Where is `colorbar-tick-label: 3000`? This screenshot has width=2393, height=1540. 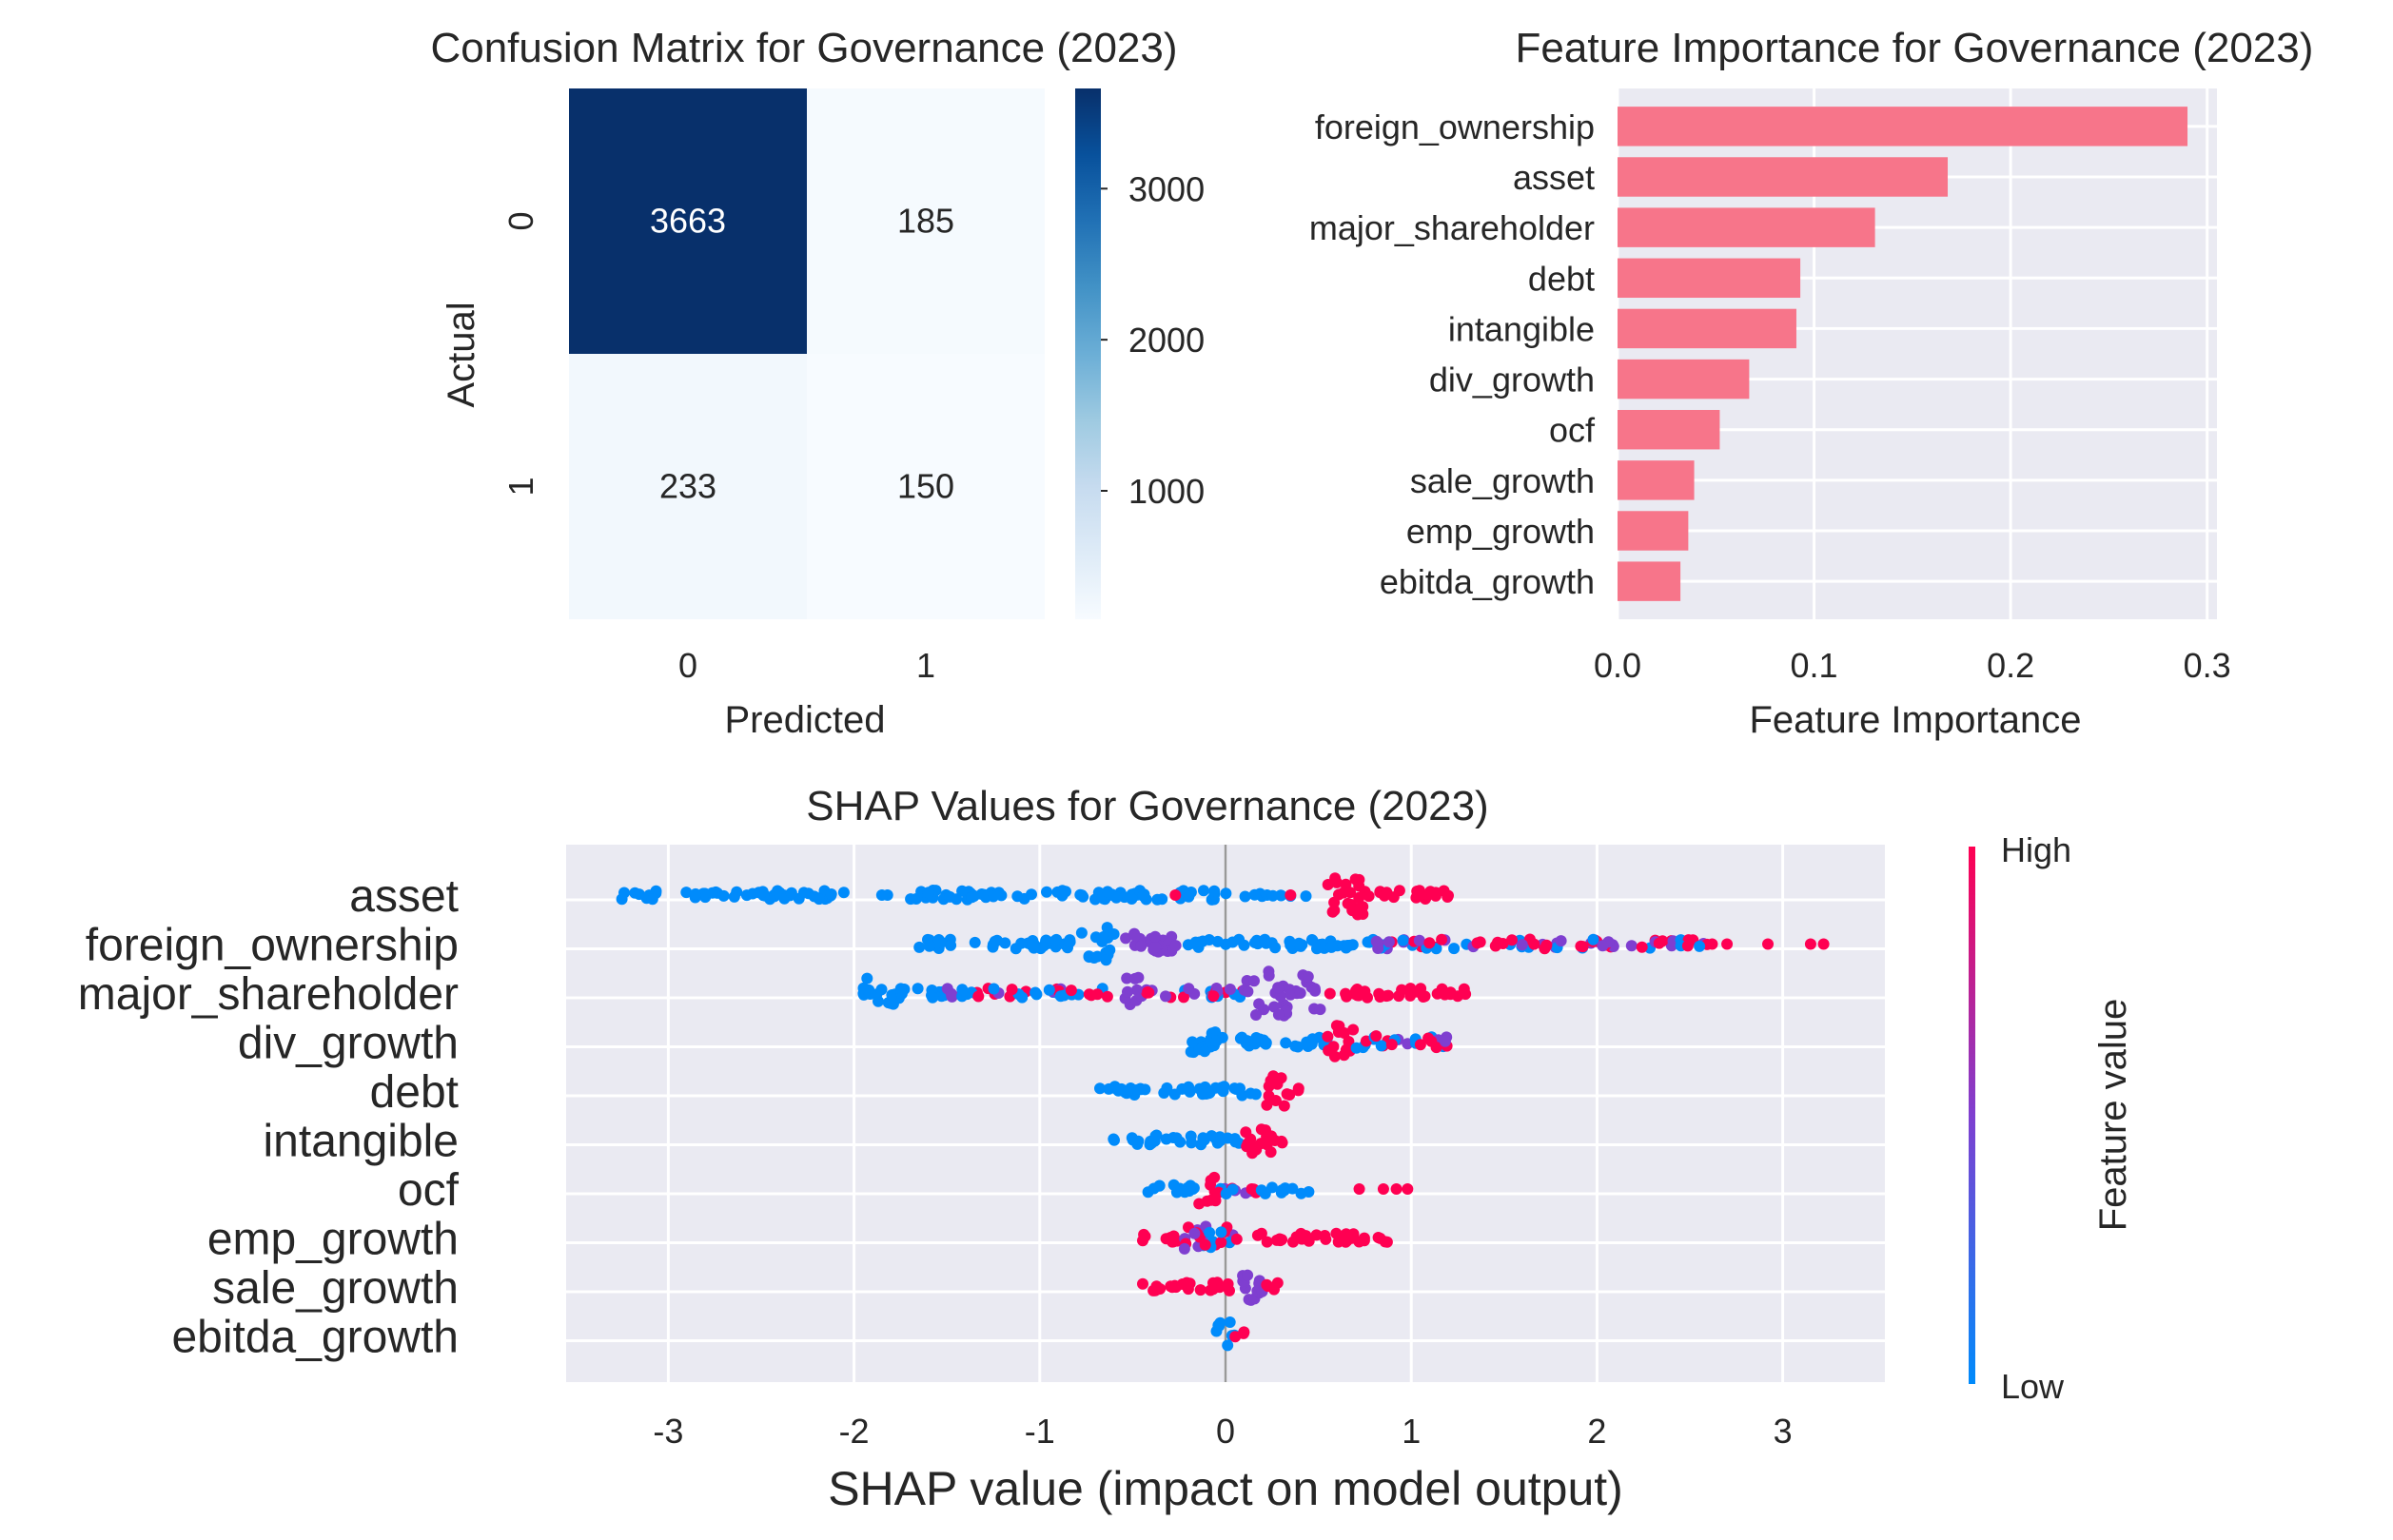 colorbar-tick-label: 3000 is located at coordinates (1166, 189).